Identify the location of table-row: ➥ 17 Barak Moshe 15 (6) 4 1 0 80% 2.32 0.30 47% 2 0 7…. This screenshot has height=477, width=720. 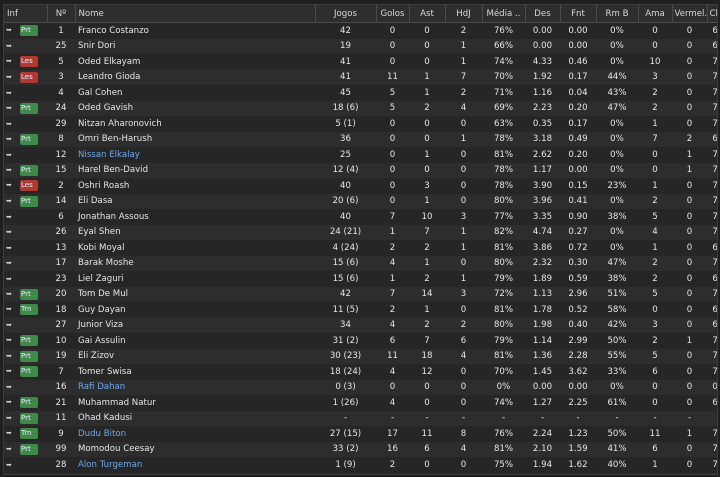
(360, 263).